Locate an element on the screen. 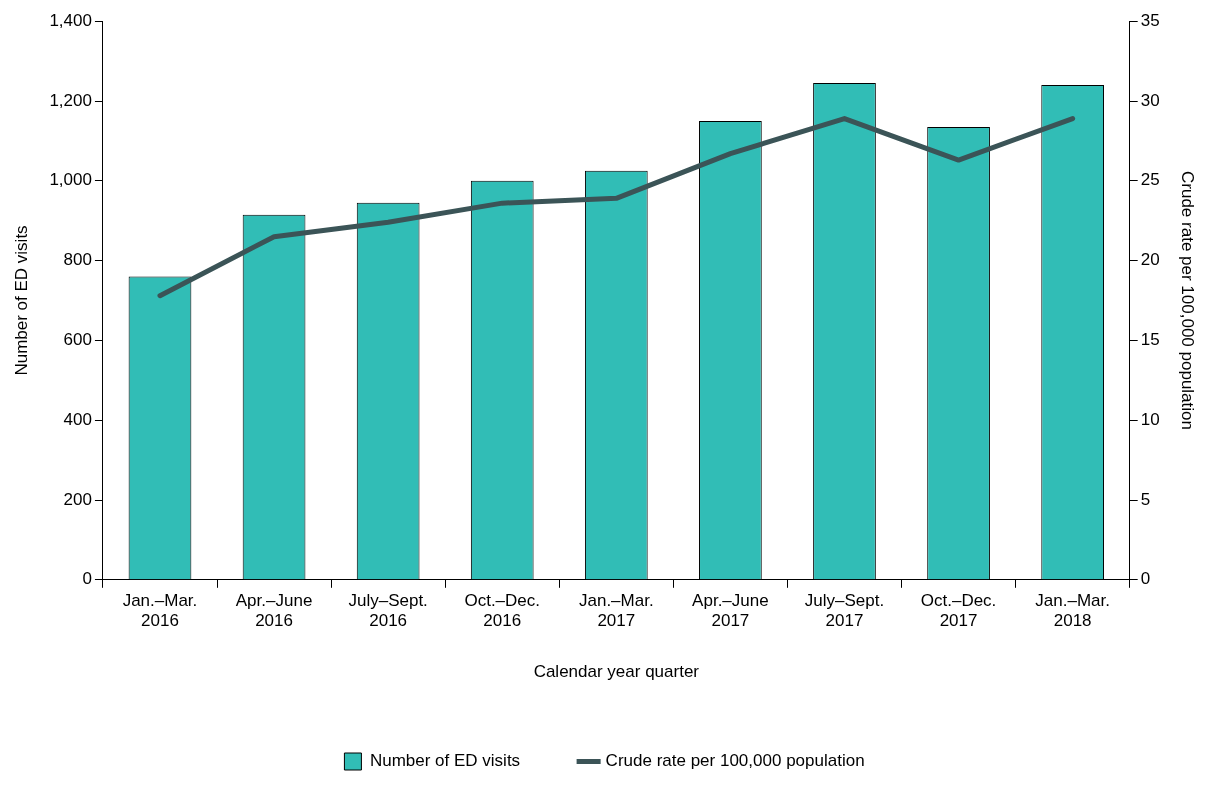  x-tick-label: Jan.–Mar. 2018 is located at coordinates (1072, 610).